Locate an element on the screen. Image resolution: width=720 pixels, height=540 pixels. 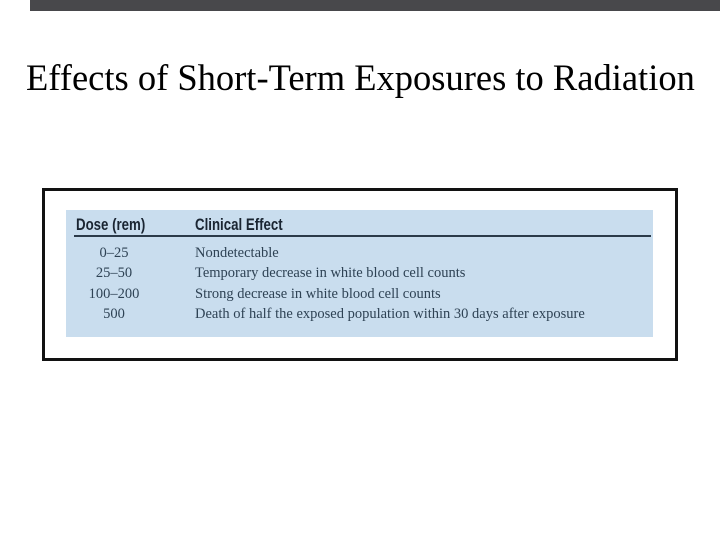
column-header-dose: Dose (rem) is located at coordinates (111, 224).